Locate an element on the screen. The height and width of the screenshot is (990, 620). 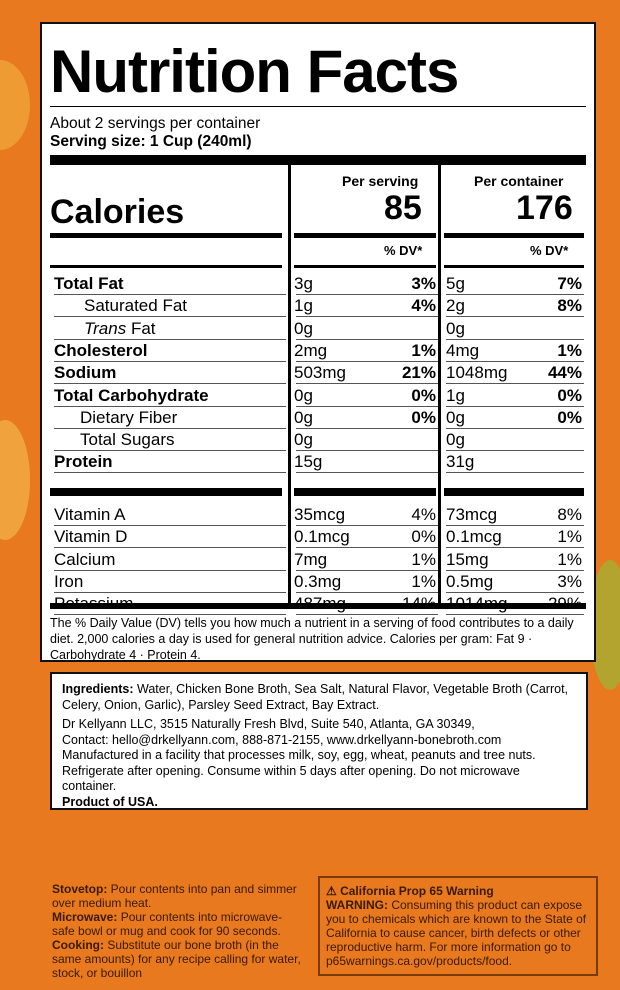
nutrient-label: Vitamin A is located at coordinates (90, 514).